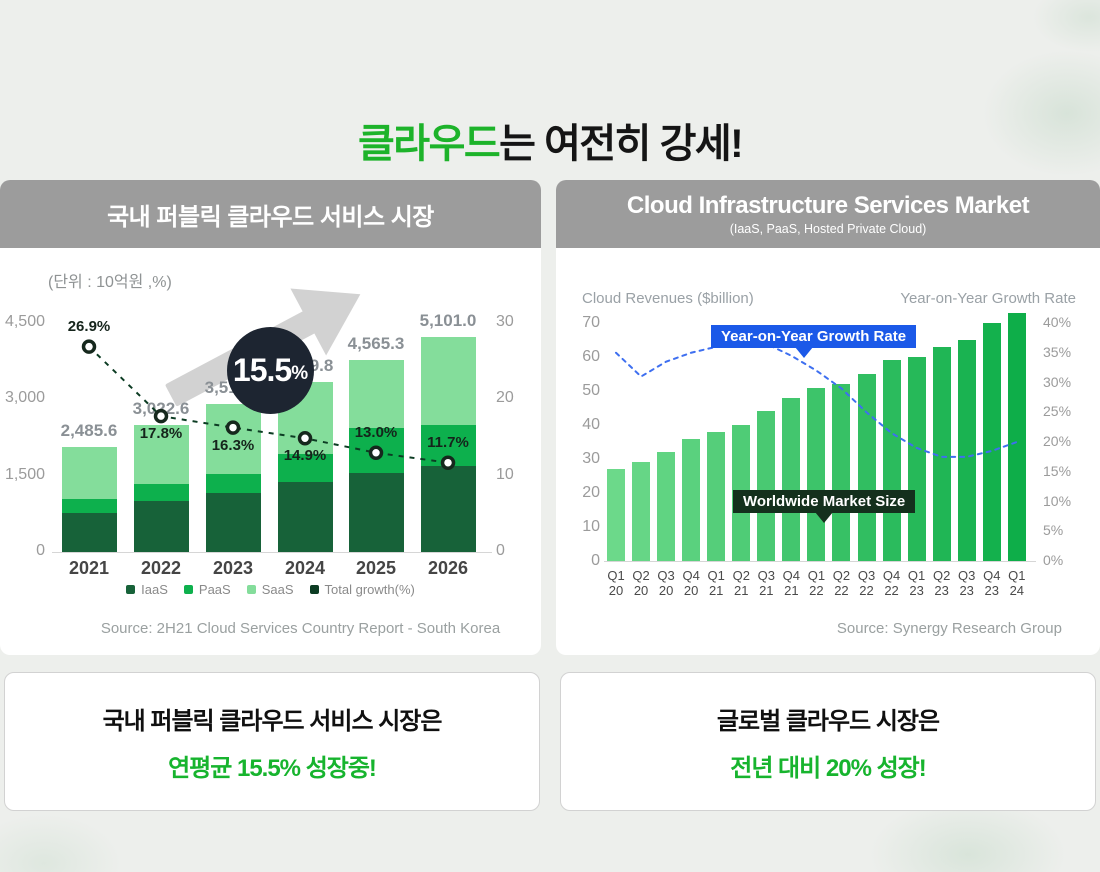  What do you see at coordinates (828, 205) in the screenshot?
I see `global-card-title: Cloud Infrastructure Services Market` at bounding box center [828, 205].